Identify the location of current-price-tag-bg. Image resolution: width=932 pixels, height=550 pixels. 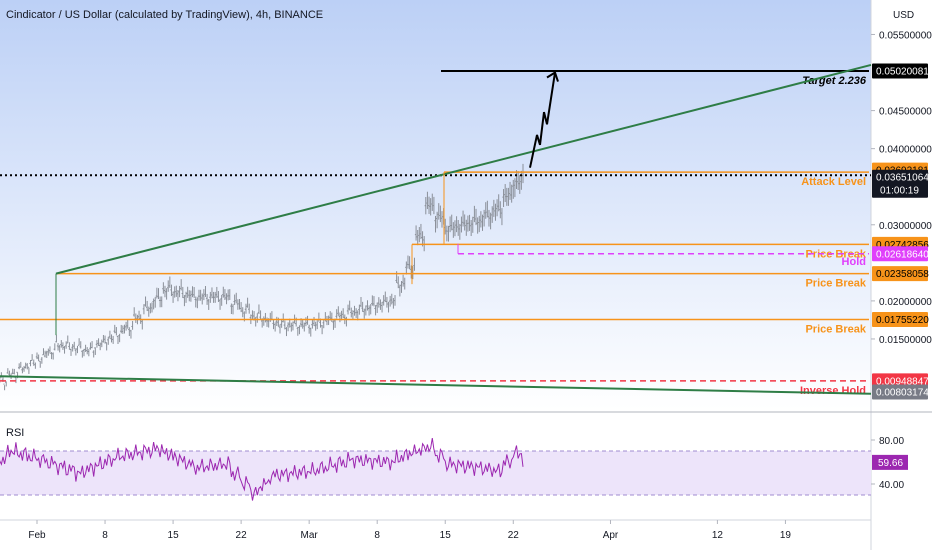
(900, 183).